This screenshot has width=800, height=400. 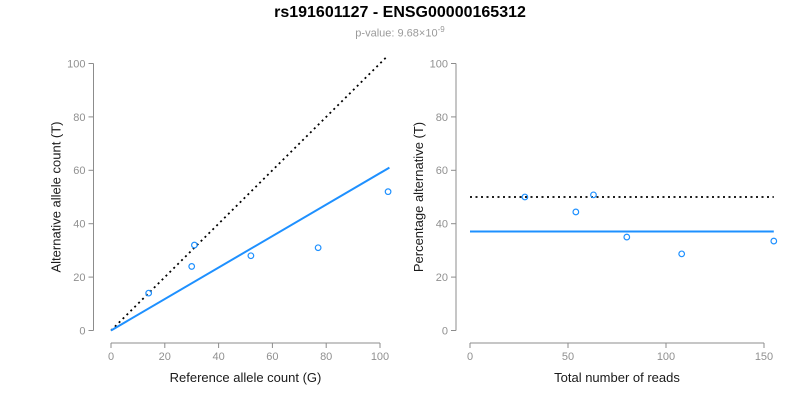 I want to click on figure-subtitle: p-value: 9.68×10-9, so click(x=400, y=32).